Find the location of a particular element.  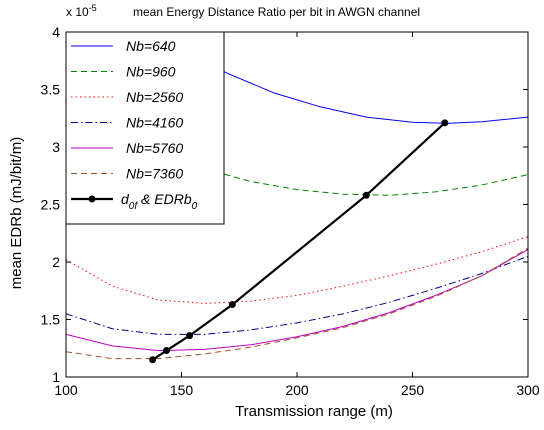

y-tick-label: 4 is located at coordinates (56, 32).